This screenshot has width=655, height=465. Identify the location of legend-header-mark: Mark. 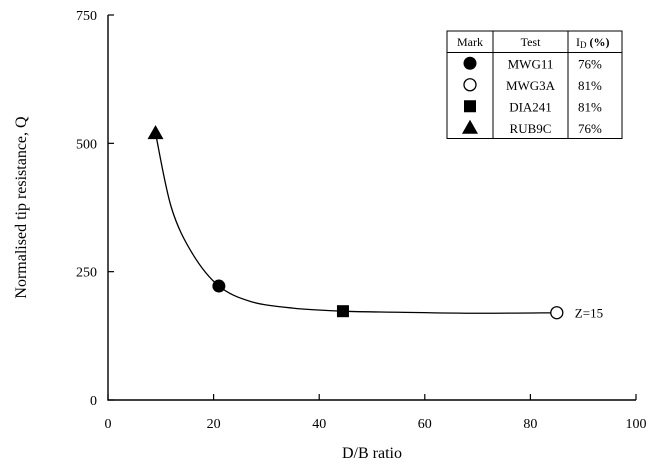
(470, 42).